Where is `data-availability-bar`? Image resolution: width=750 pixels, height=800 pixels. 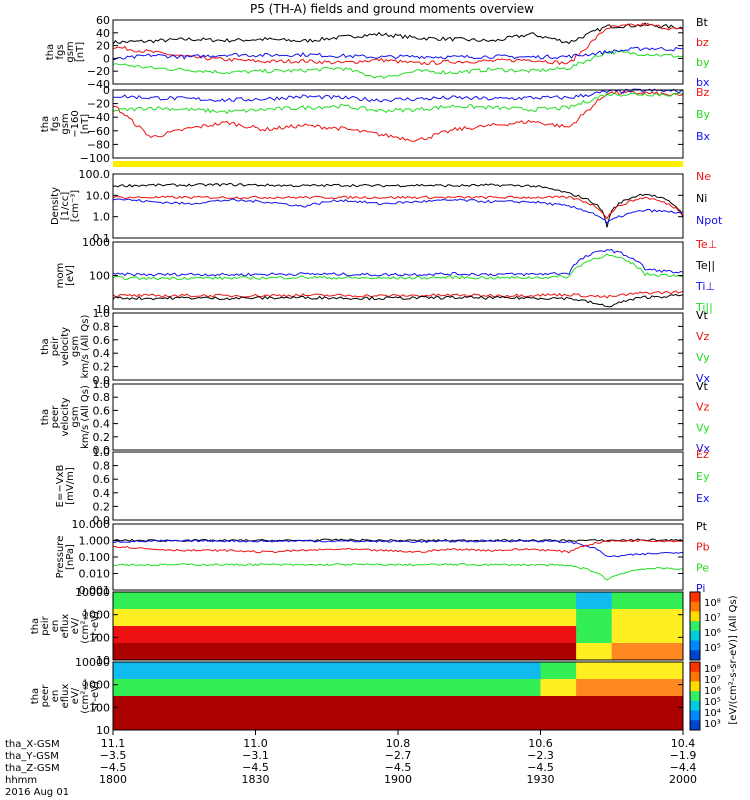 data-availability-bar is located at coordinates (398, 164).